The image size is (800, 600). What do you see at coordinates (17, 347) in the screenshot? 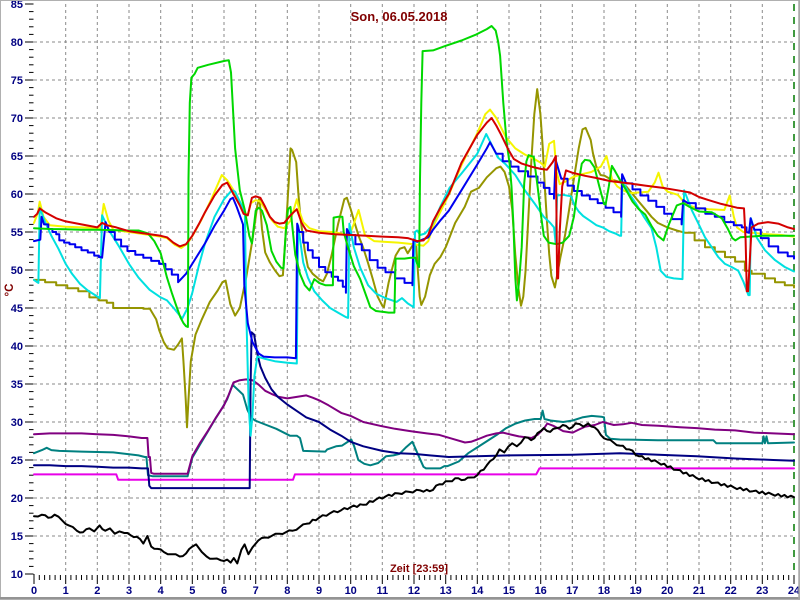
I see `svg-text: 40` at bounding box center [17, 347].